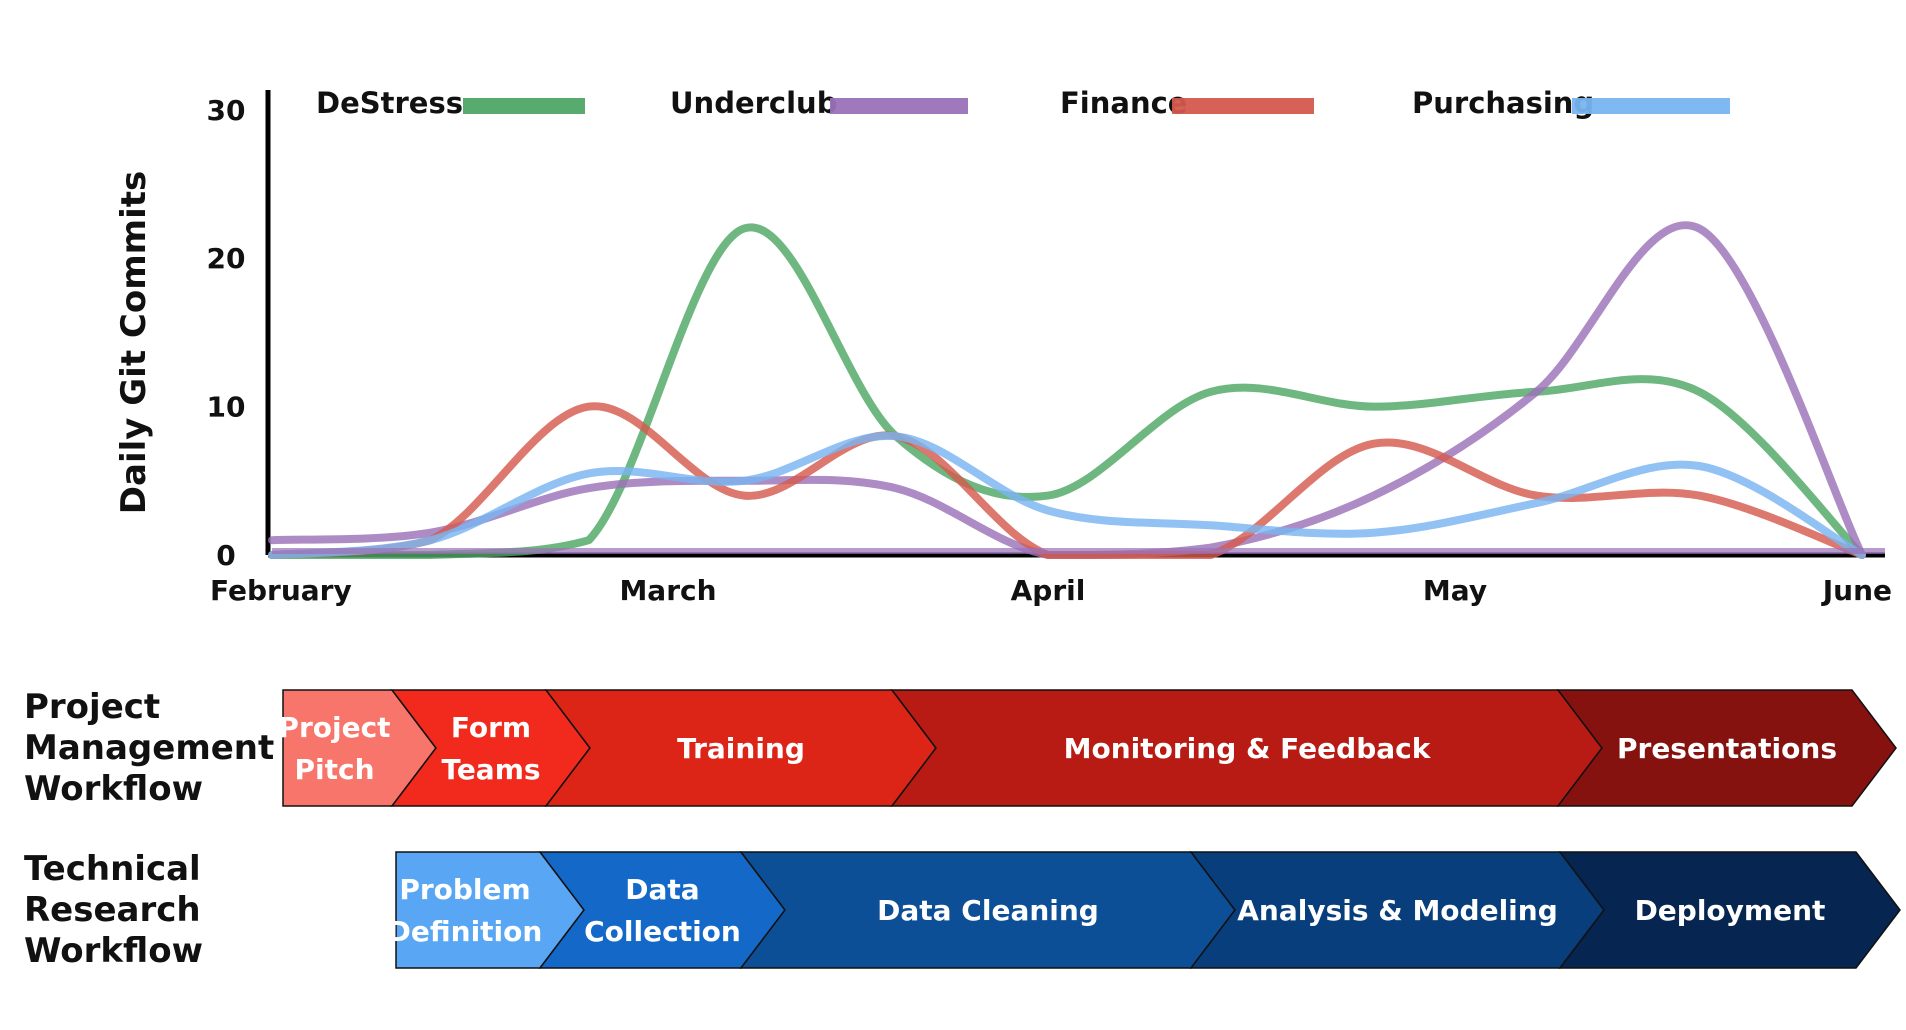 This screenshot has width=1906, height=1030. What do you see at coordinates (1023, 103) in the screenshot?
I see `legend: DeStress Underclub Finance Purchasing` at bounding box center [1023, 103].